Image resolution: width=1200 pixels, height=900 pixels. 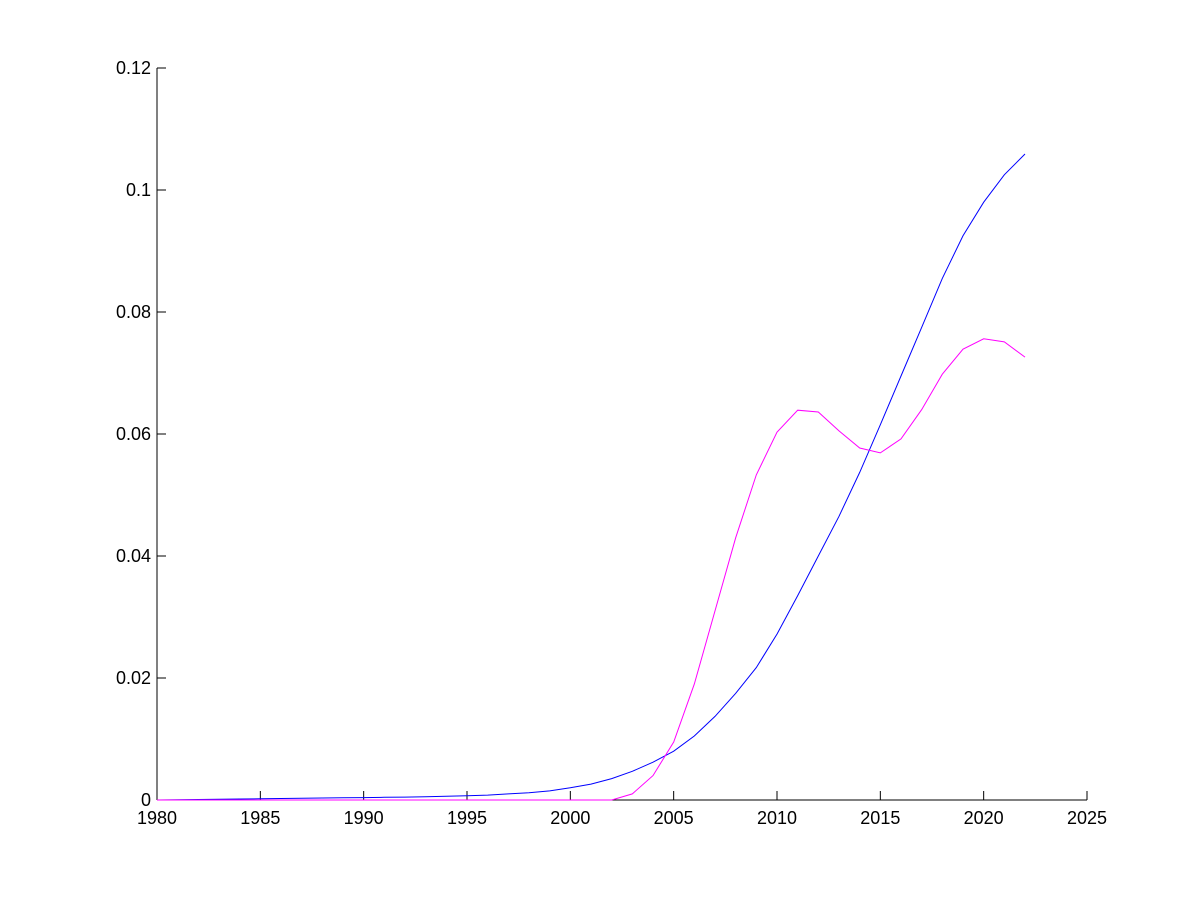 What do you see at coordinates (146, 800) in the screenshot?
I see `y-tick-label: 0` at bounding box center [146, 800].